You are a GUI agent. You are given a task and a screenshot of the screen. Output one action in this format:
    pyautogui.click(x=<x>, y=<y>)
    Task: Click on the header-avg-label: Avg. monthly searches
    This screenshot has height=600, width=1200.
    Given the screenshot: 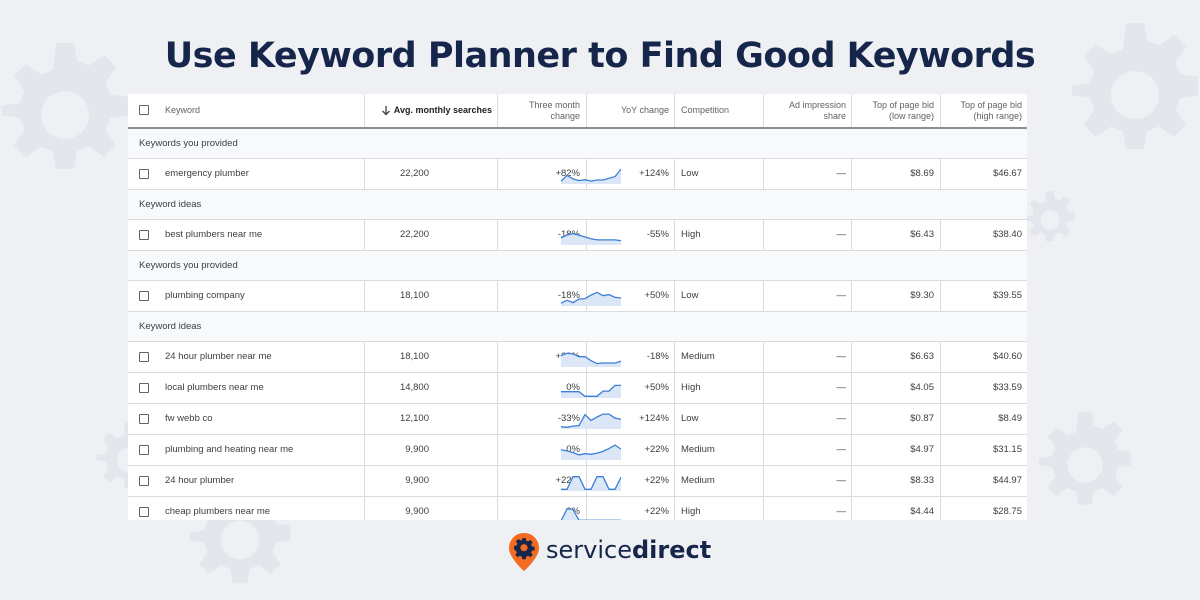 What is the action you would take?
    pyautogui.click(x=442, y=110)
    